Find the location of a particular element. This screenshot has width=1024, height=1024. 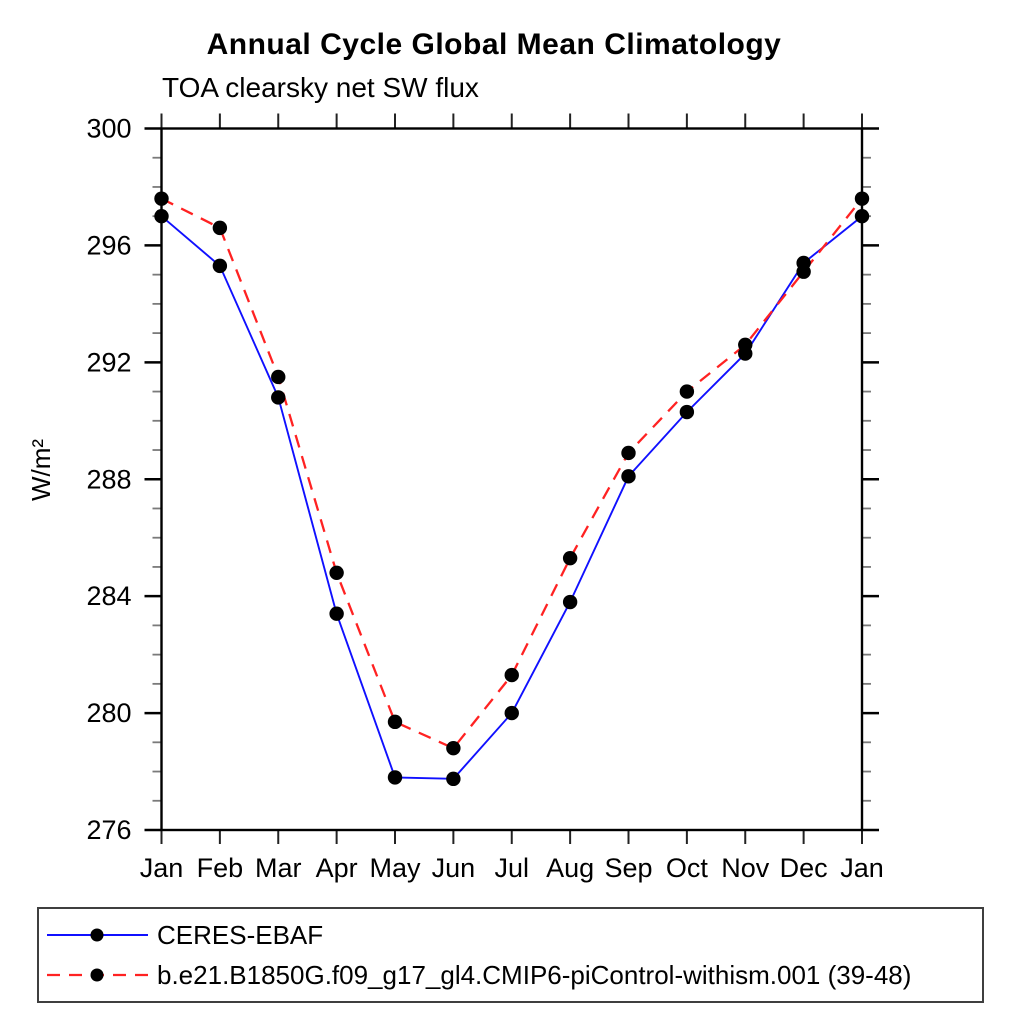

y-tick-label: 288 is located at coordinates (108, 479).